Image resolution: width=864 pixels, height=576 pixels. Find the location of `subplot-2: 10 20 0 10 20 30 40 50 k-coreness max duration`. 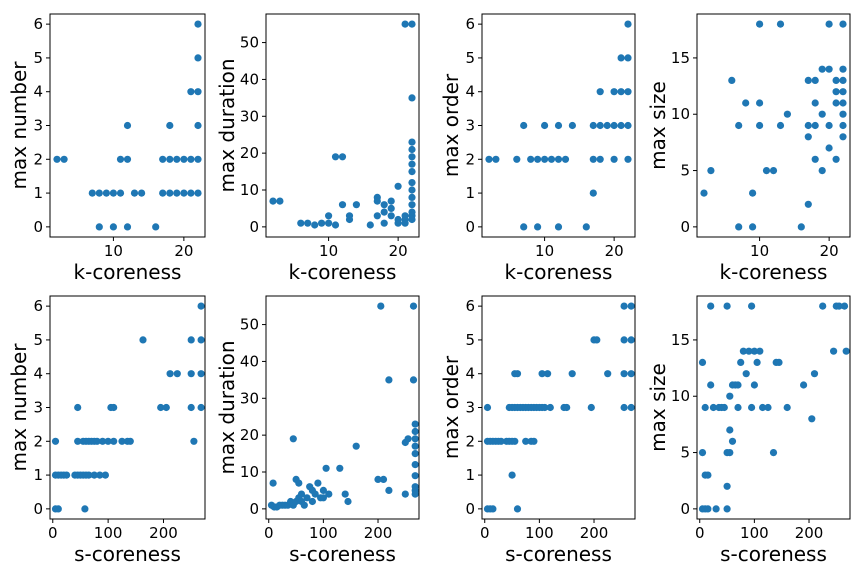

subplot-2: 10 20 0 10 20 30 40 50 k-coreness max duration is located at coordinates (317, 148).